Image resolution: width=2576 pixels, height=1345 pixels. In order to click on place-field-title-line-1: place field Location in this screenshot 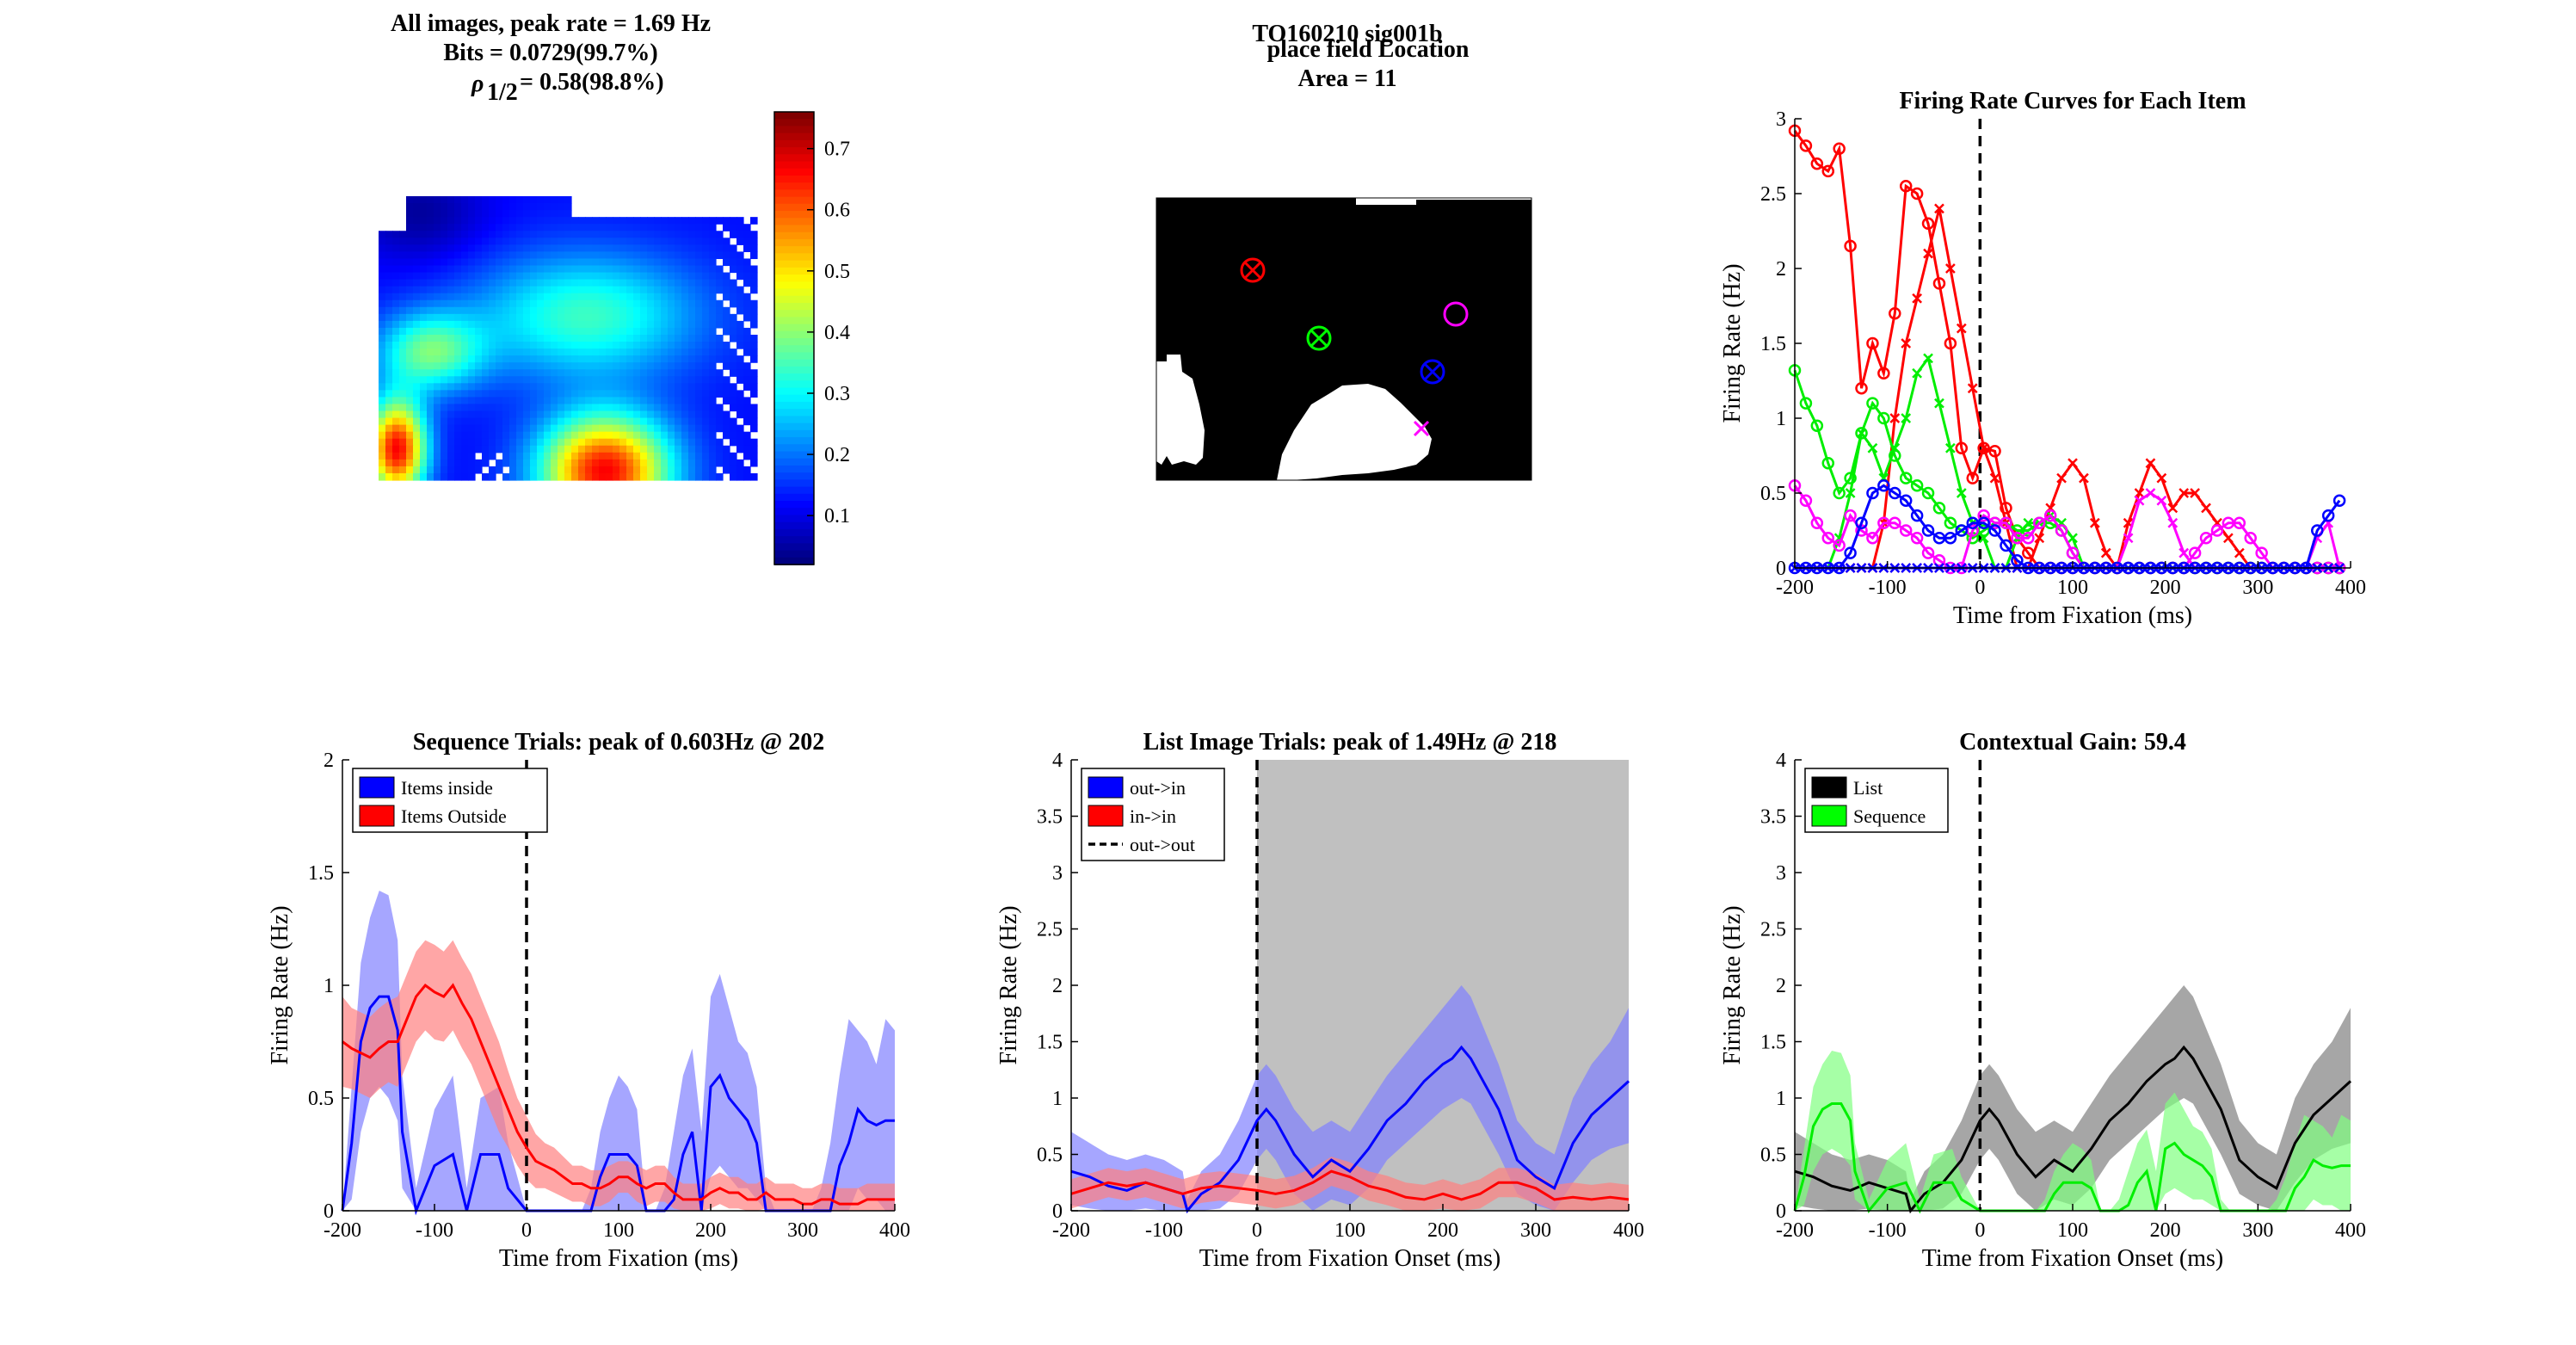, I will do `click(1368, 49)`.